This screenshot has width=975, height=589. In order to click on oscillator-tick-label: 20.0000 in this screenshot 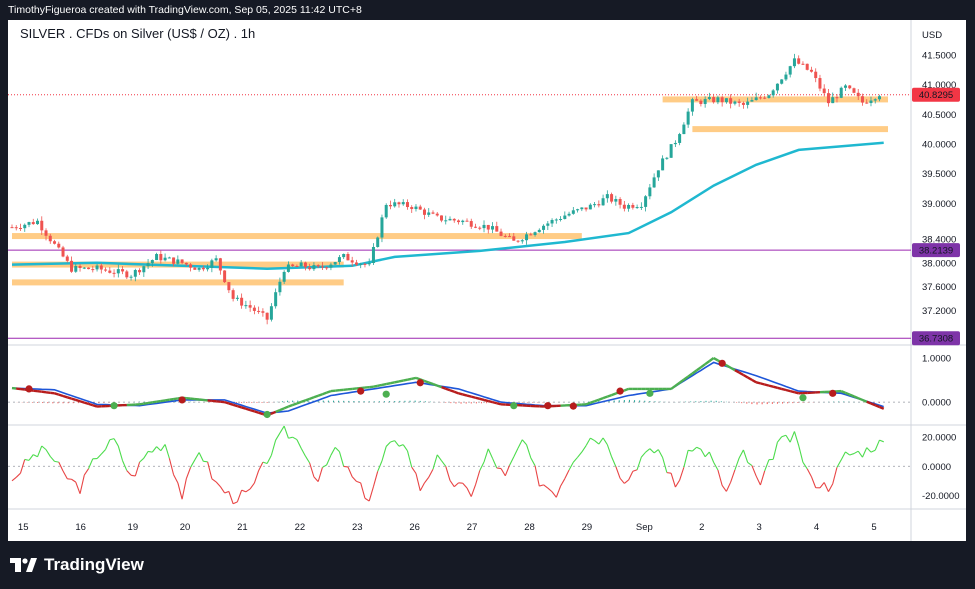, I will do `click(939, 438)`.